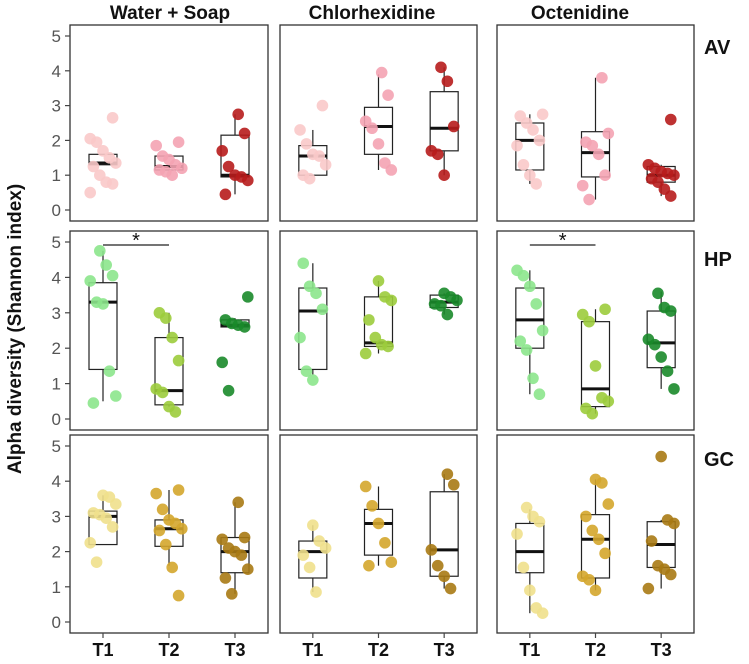  What do you see at coordinates (718, 260) in the screenshot?
I see `row-label-hp: HP` at bounding box center [718, 260].